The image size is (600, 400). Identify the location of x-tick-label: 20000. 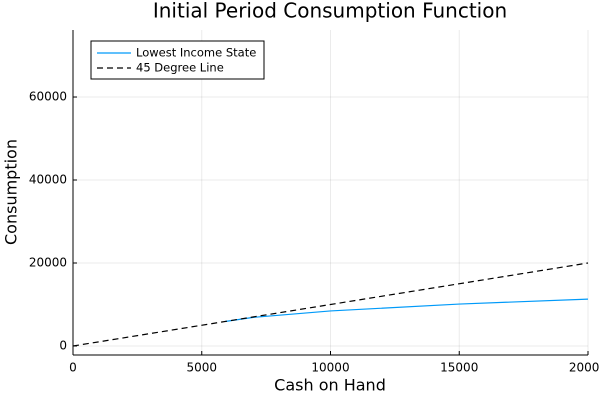
(584, 368).